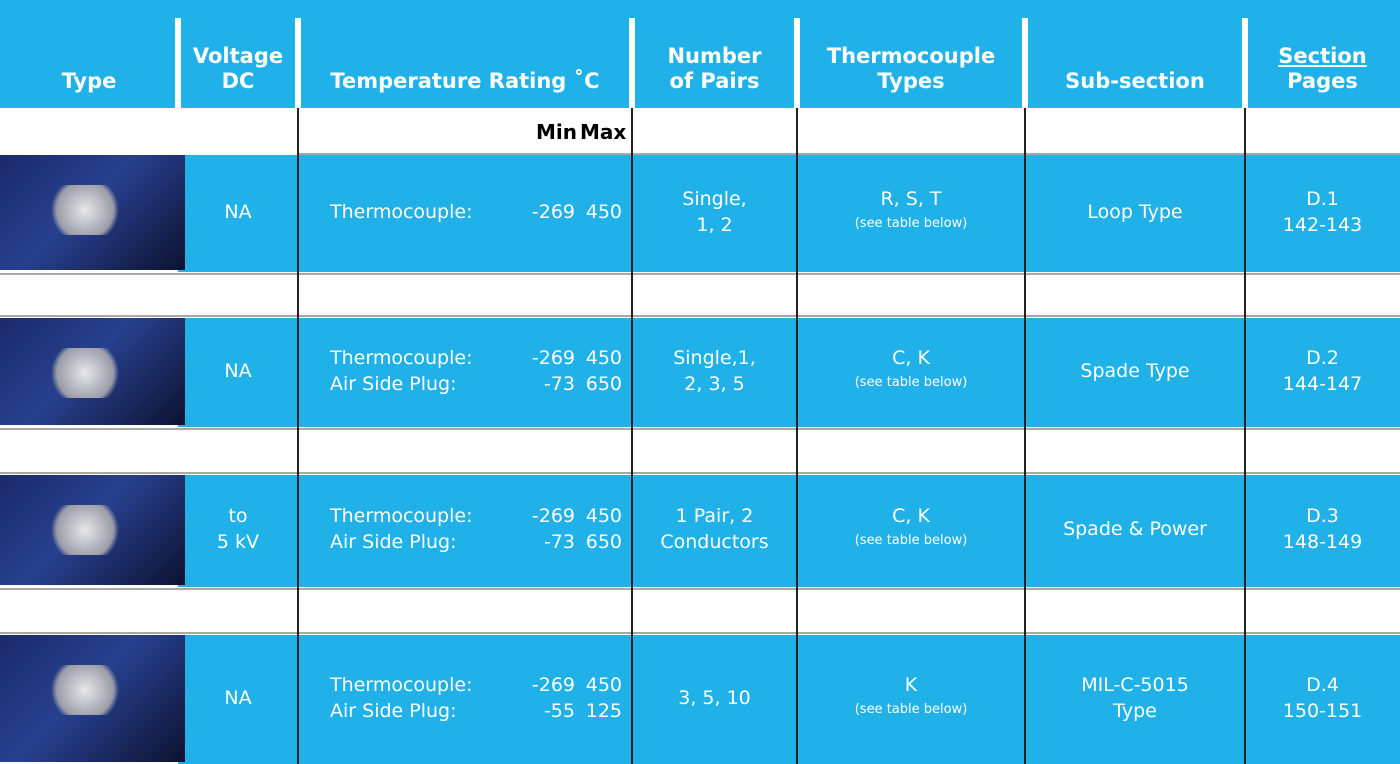  Describe the element at coordinates (1322, 56) in the screenshot. I see `header-text: Section` at that location.